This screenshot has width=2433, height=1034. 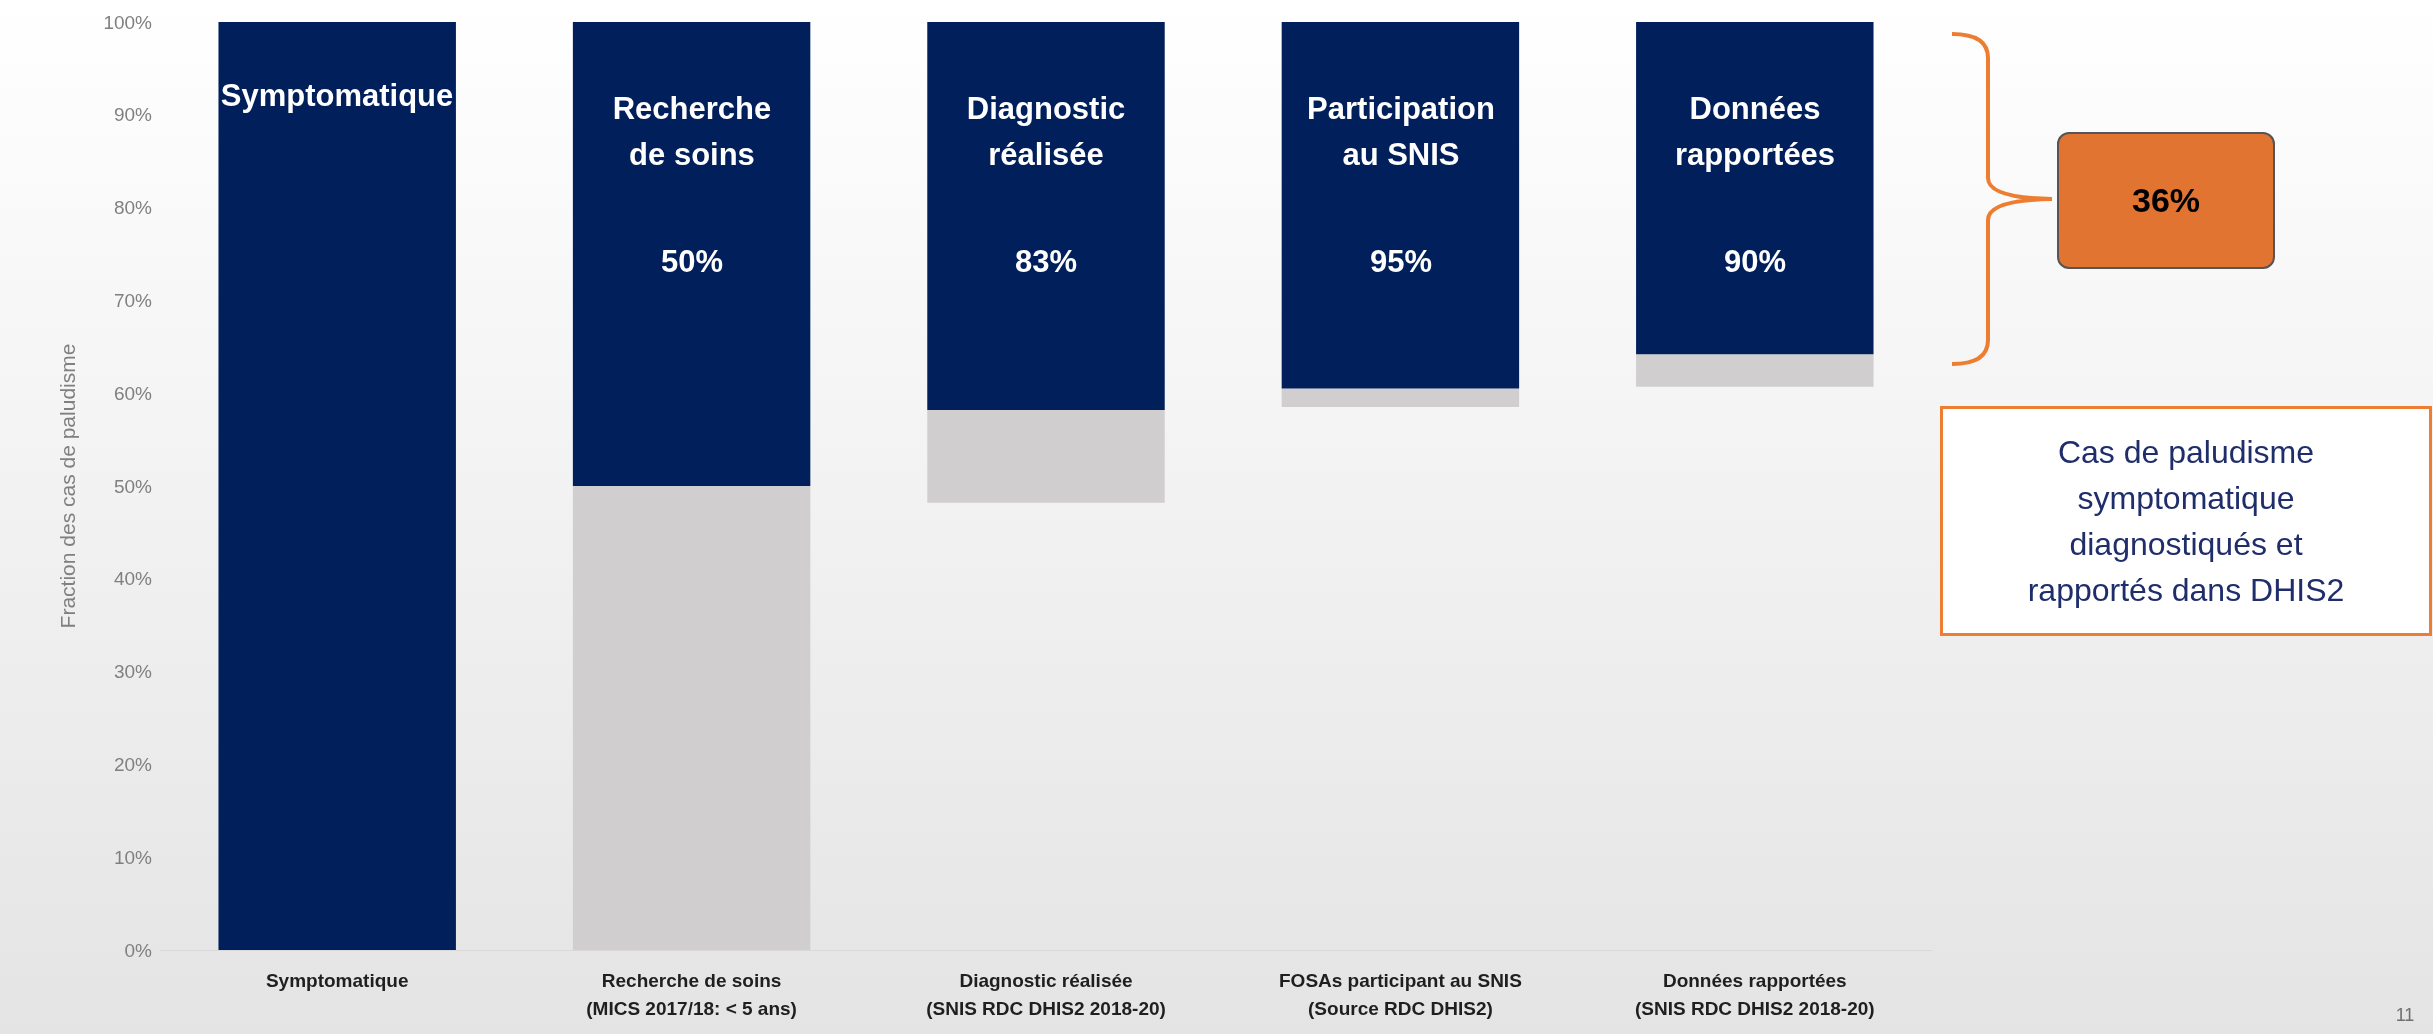 I want to click on text: 36%, so click(x=2166, y=200).